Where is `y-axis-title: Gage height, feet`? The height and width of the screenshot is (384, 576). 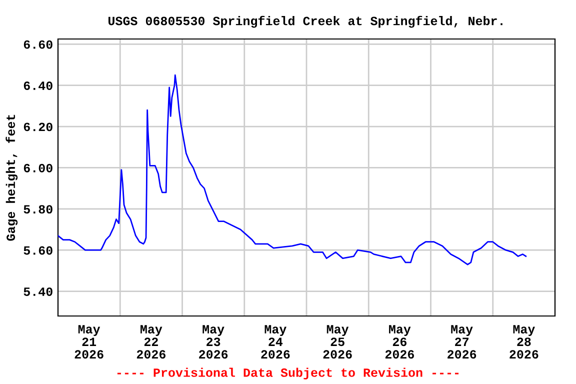
y-axis-title: Gage height, feet is located at coordinates (12, 177).